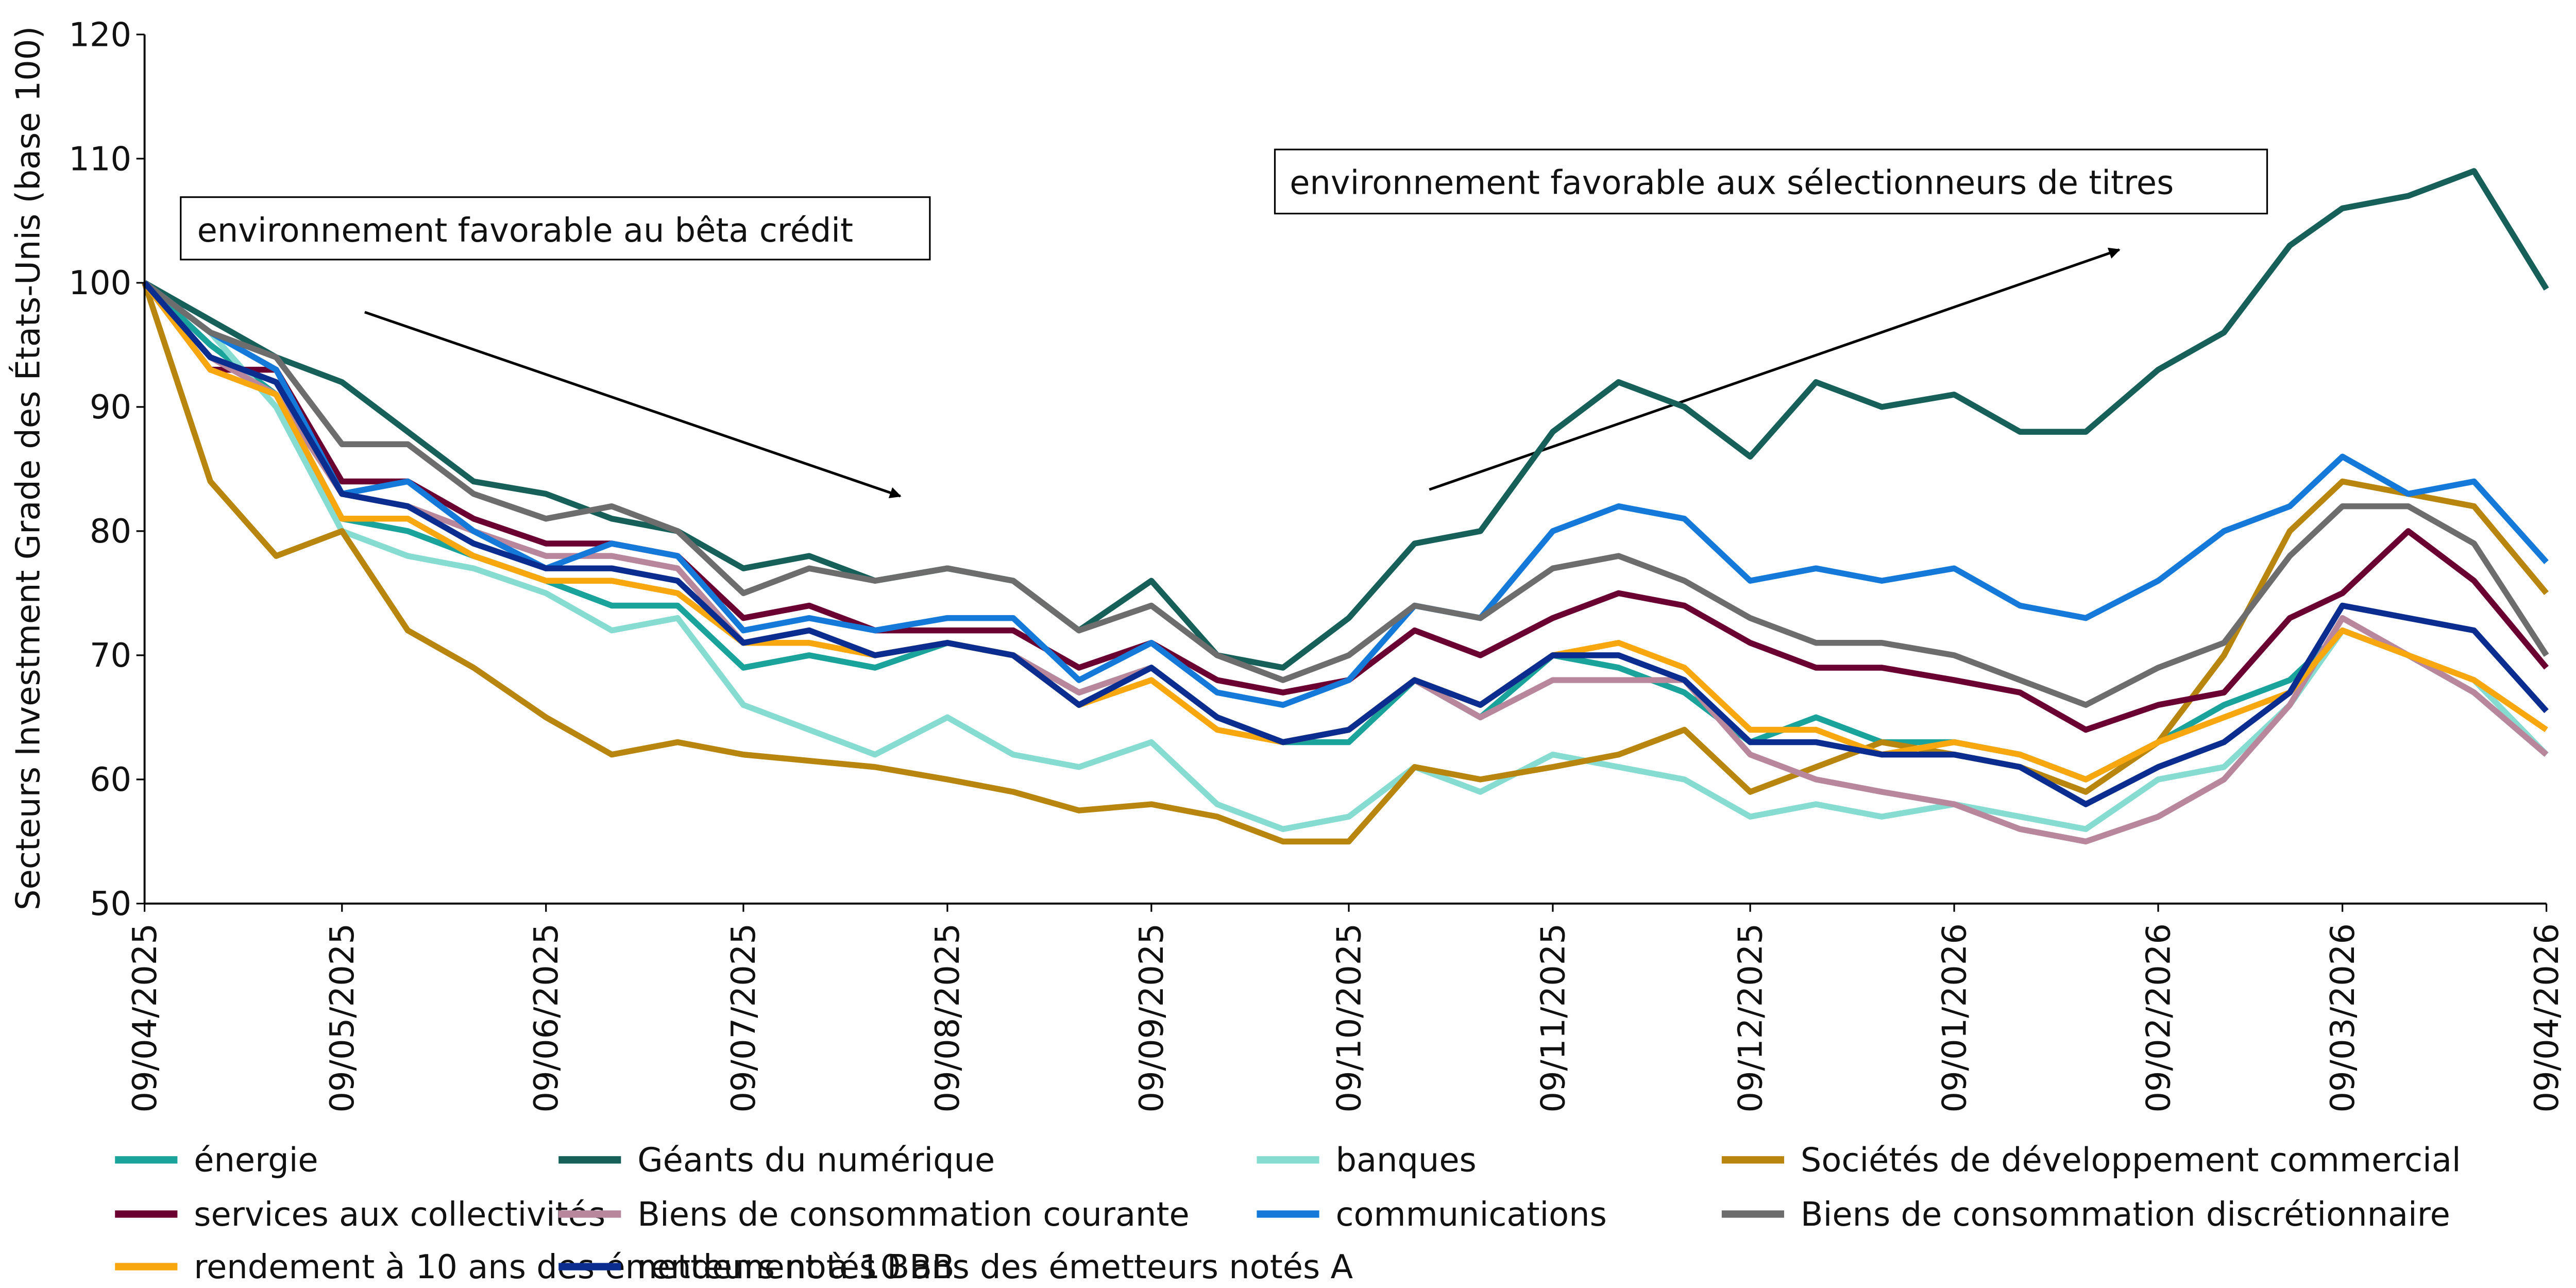  Describe the element at coordinates (816, 1161) in the screenshot. I see `legend-label: Géants du numérique` at that location.